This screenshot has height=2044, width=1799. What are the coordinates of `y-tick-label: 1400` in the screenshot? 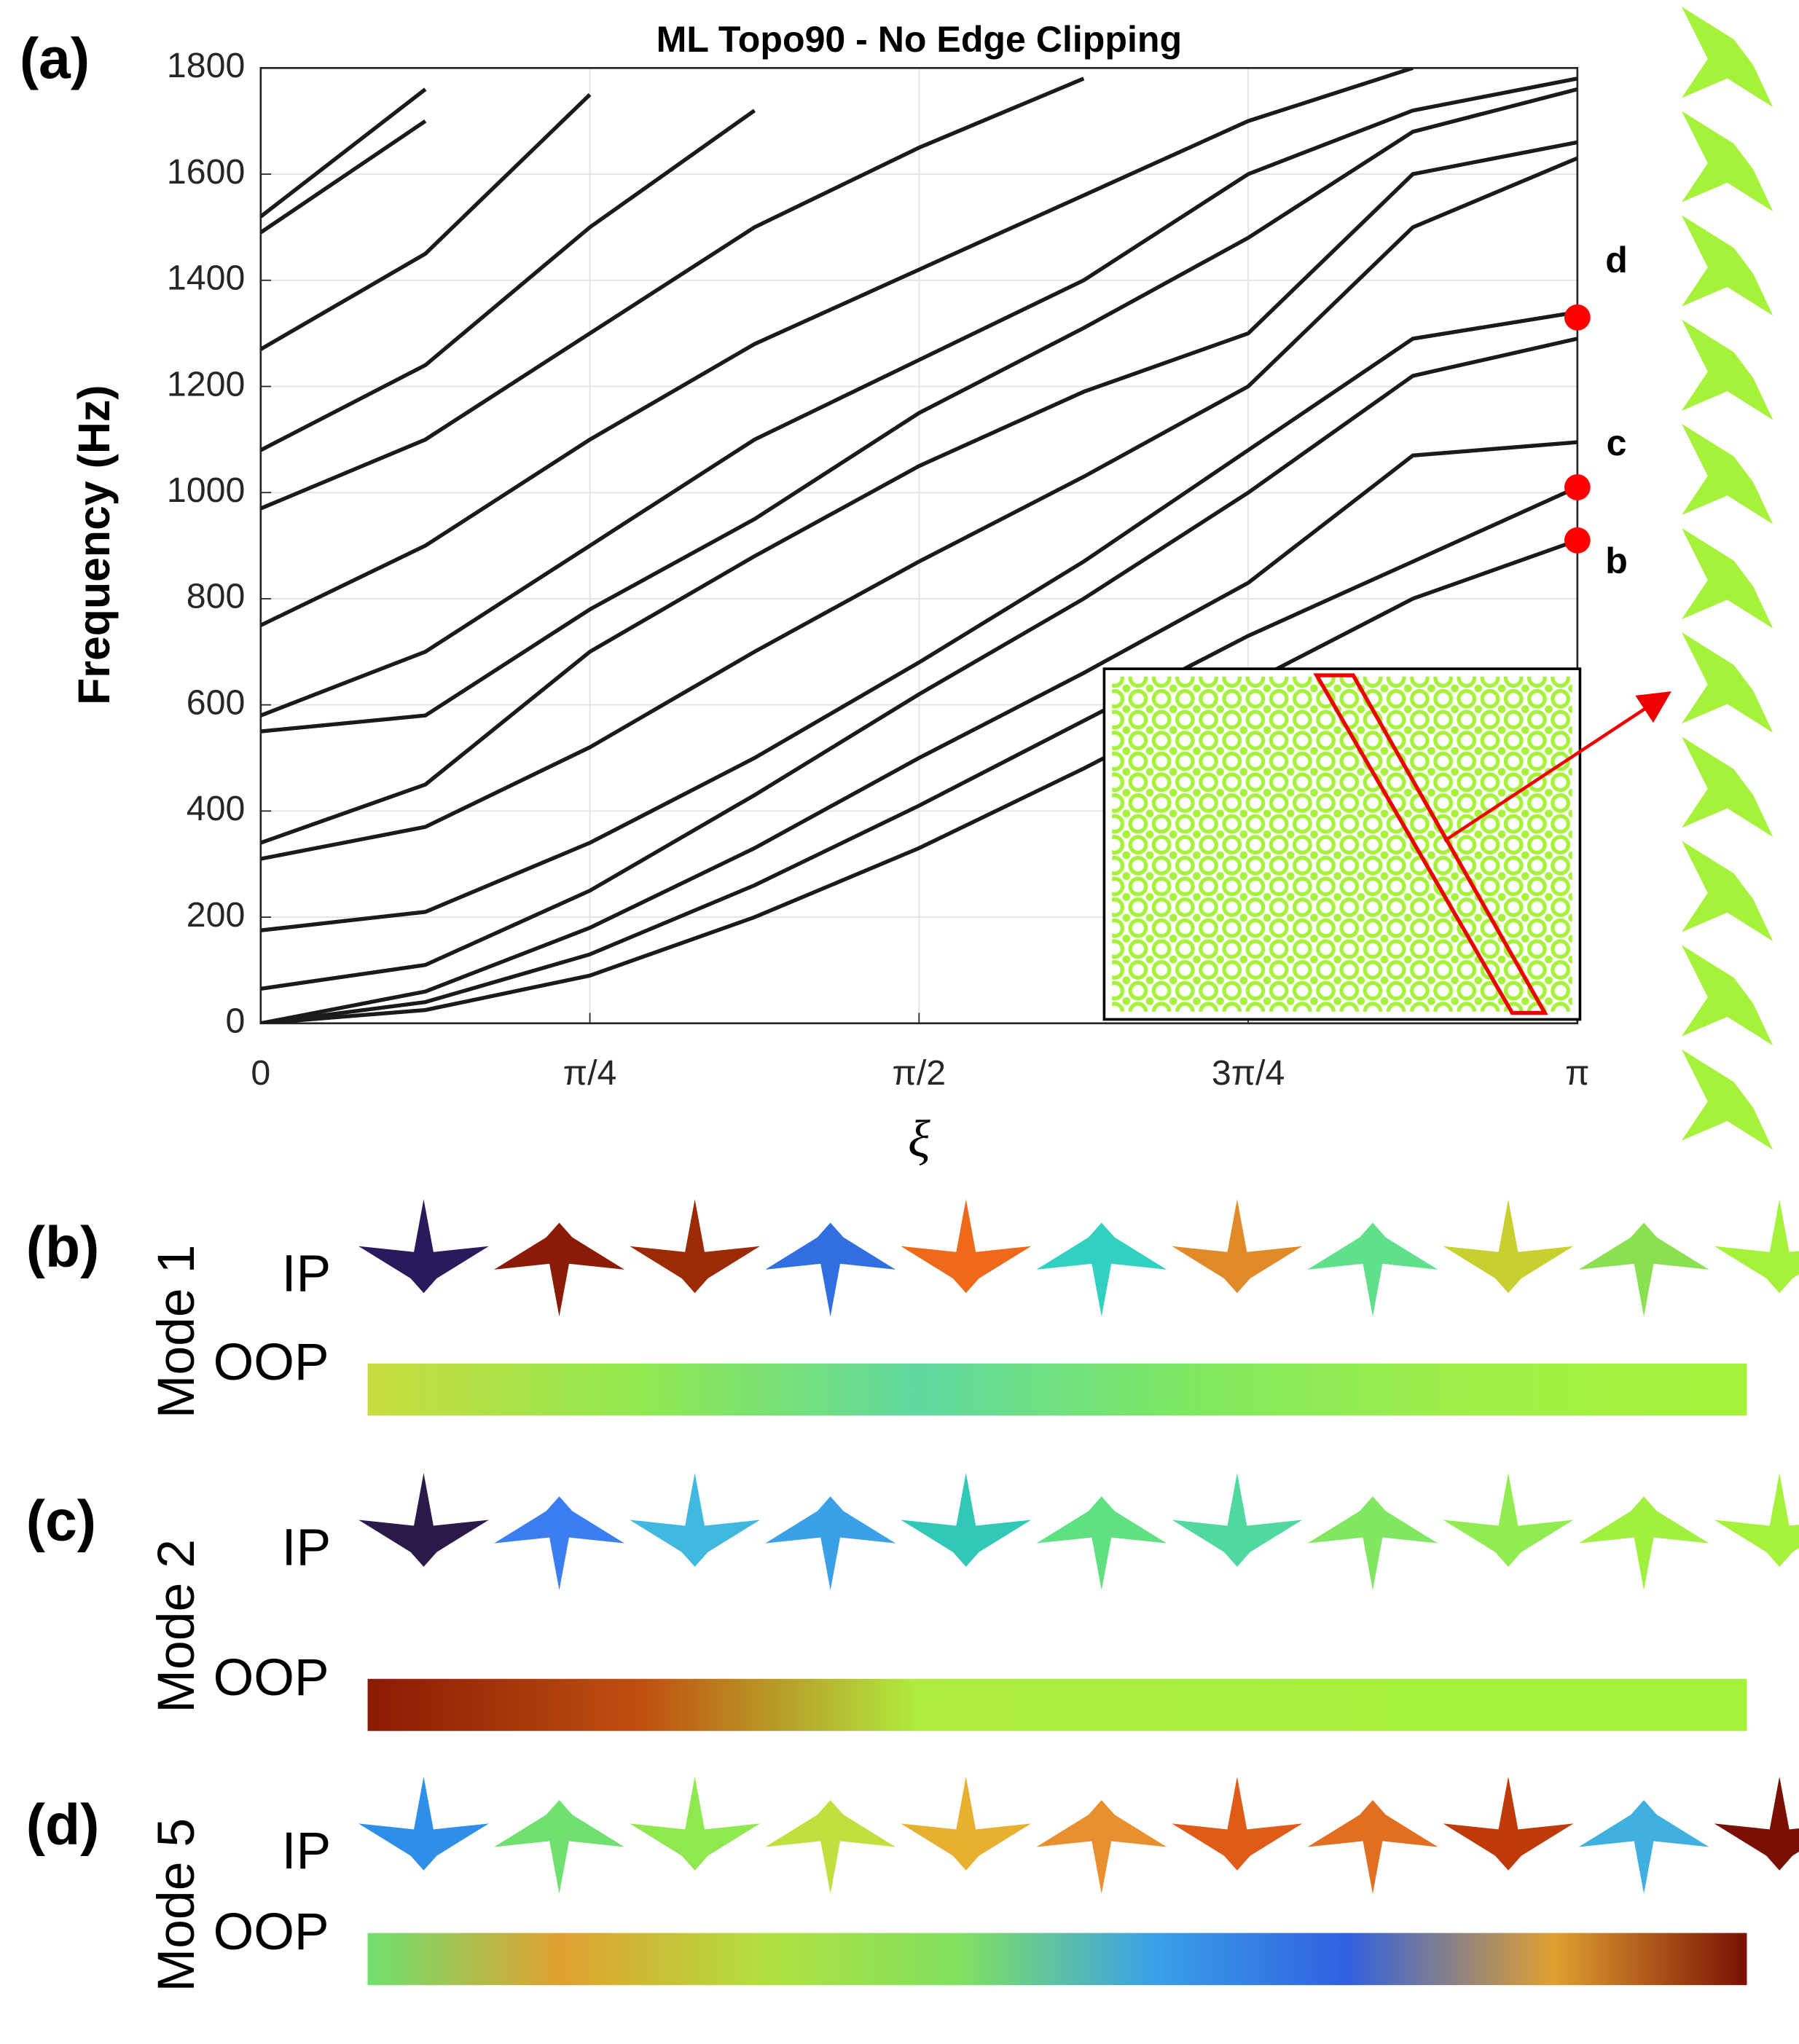 It's located at (206, 278).